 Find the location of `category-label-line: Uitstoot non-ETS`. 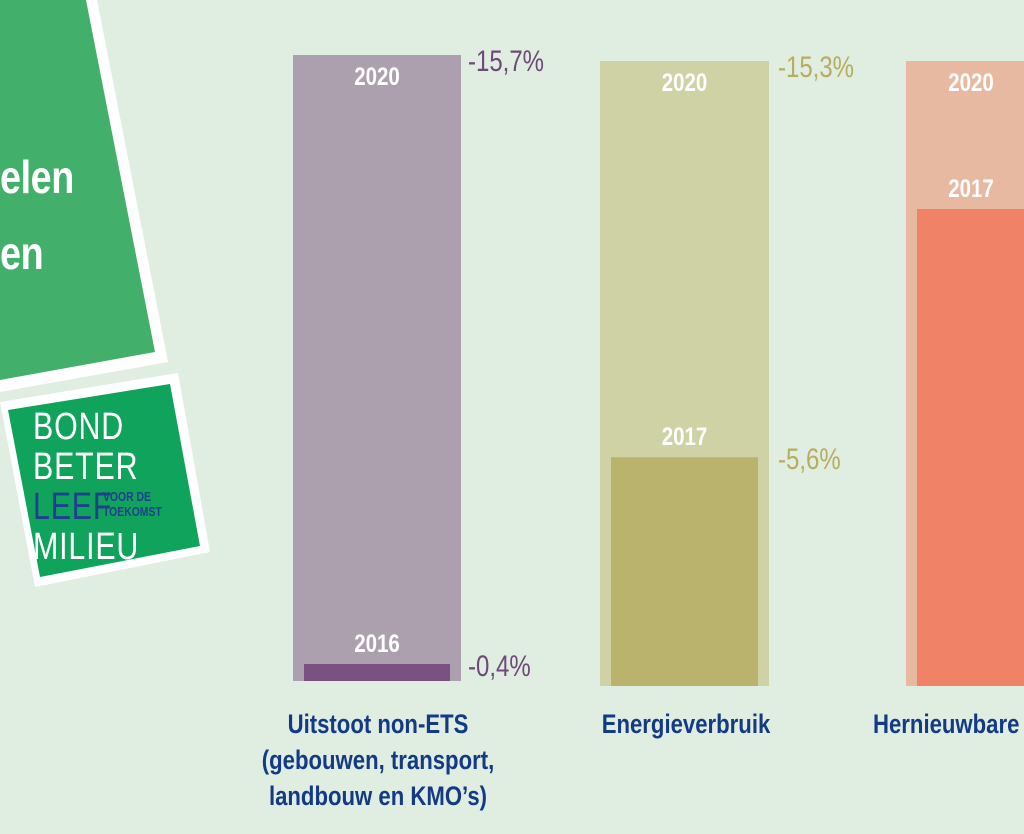

category-label-line: Uitstoot non-ETS is located at coordinates (378, 724).